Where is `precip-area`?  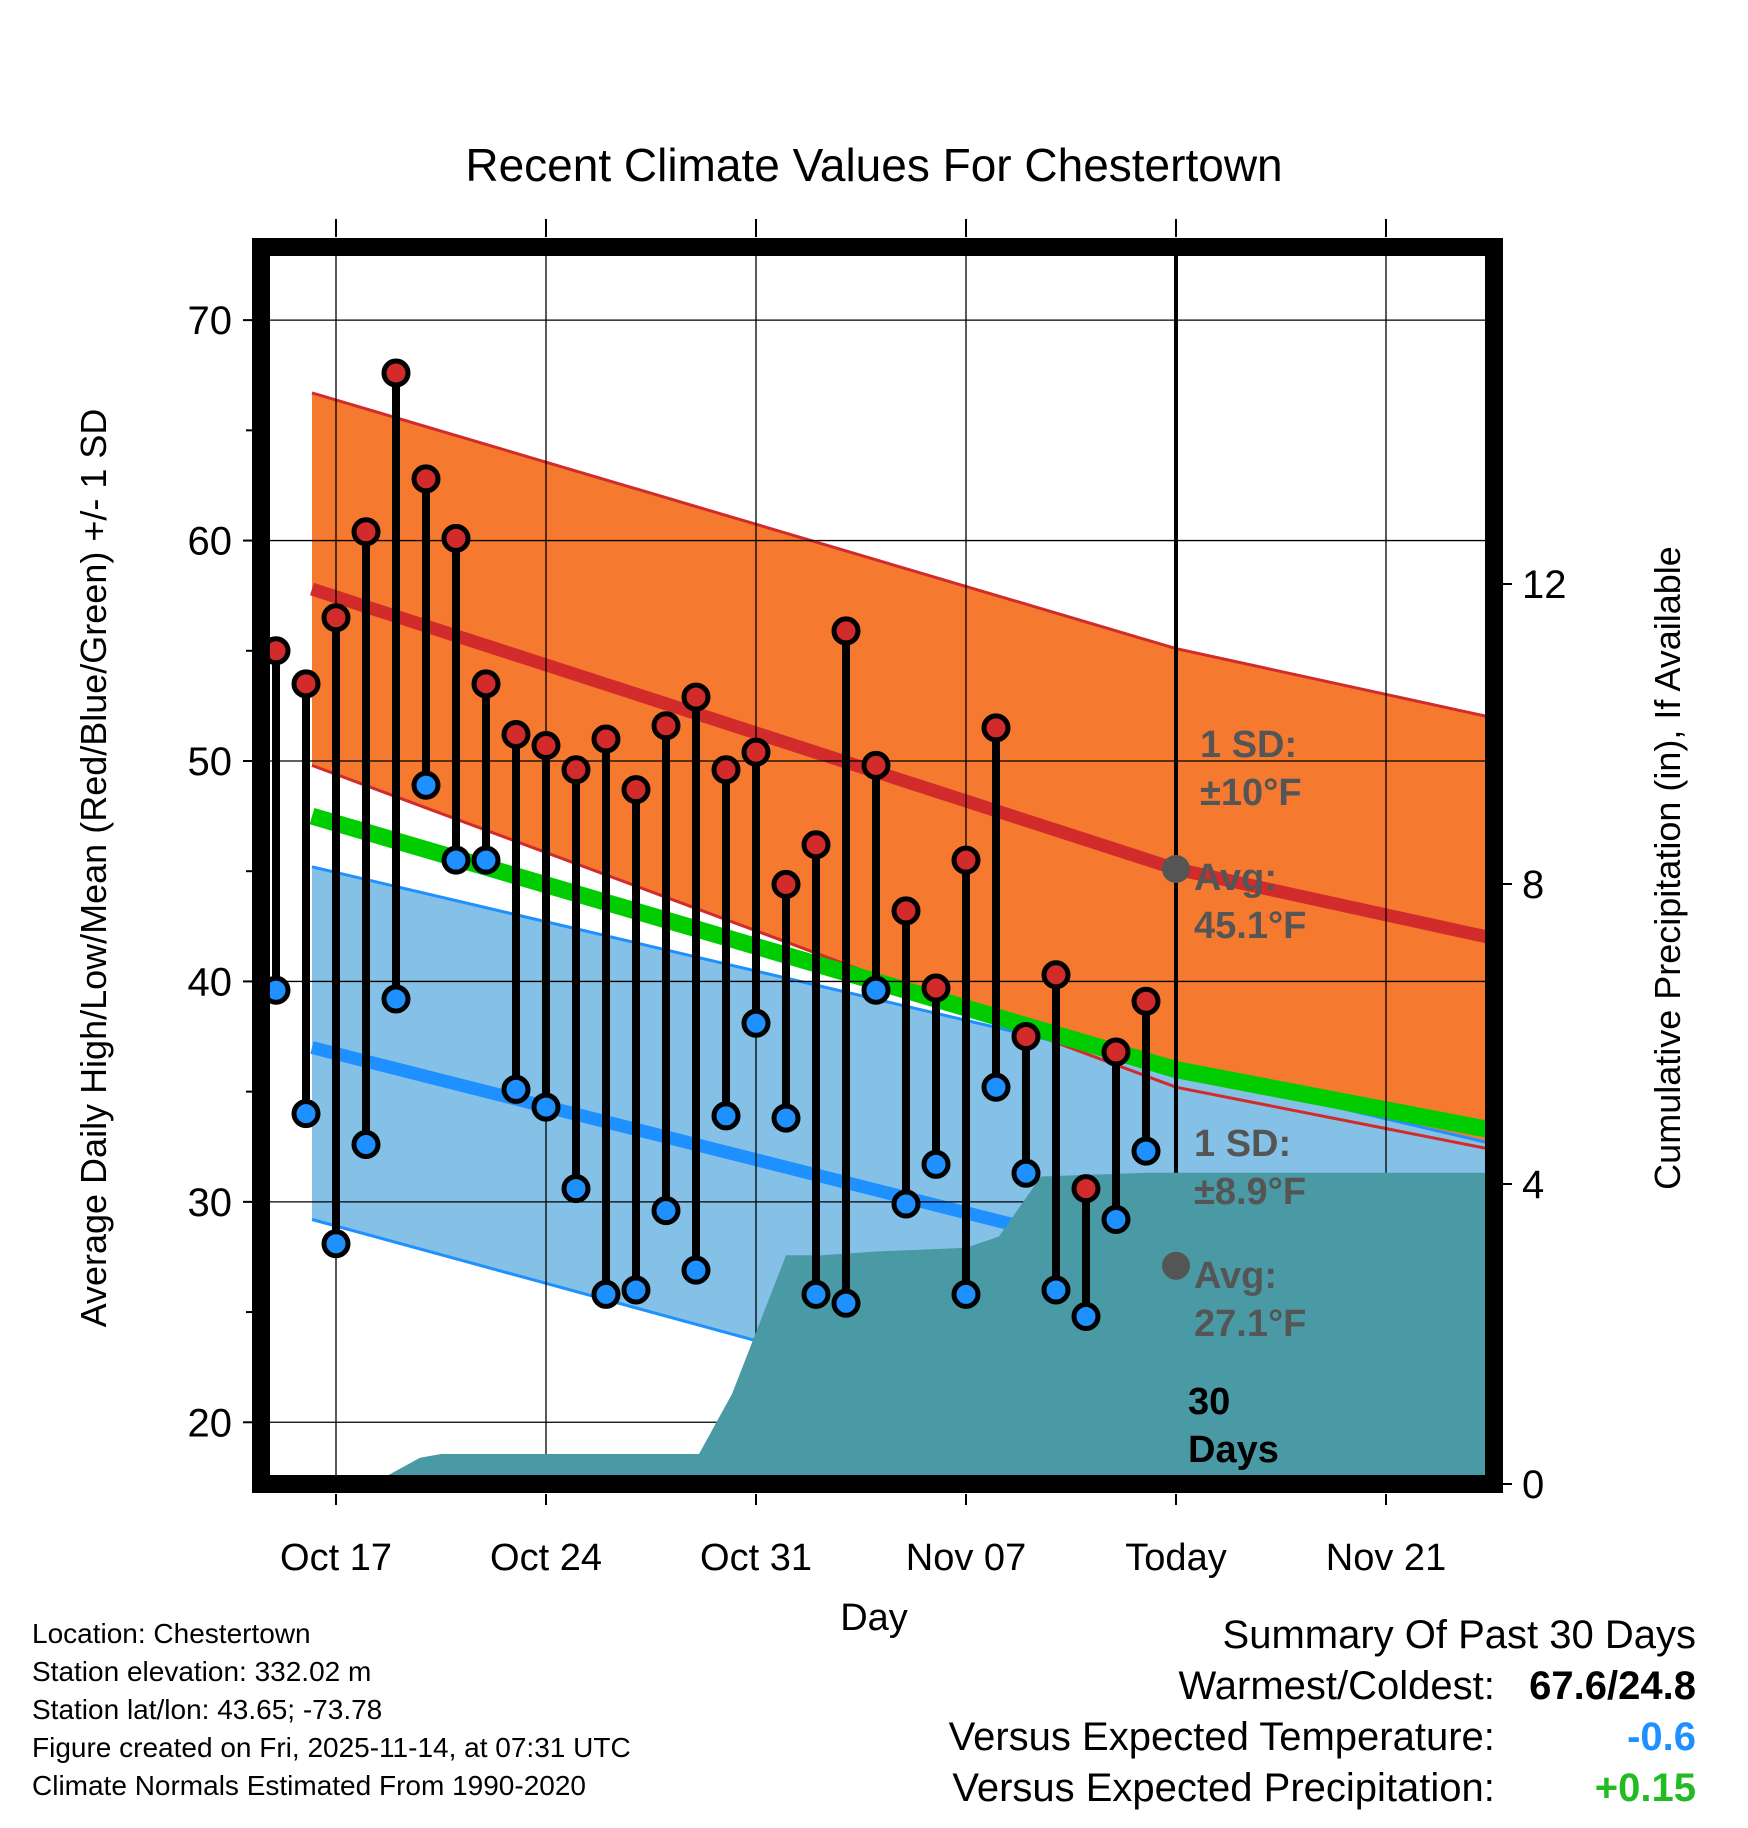 precip-area is located at coordinates (882, 1328).